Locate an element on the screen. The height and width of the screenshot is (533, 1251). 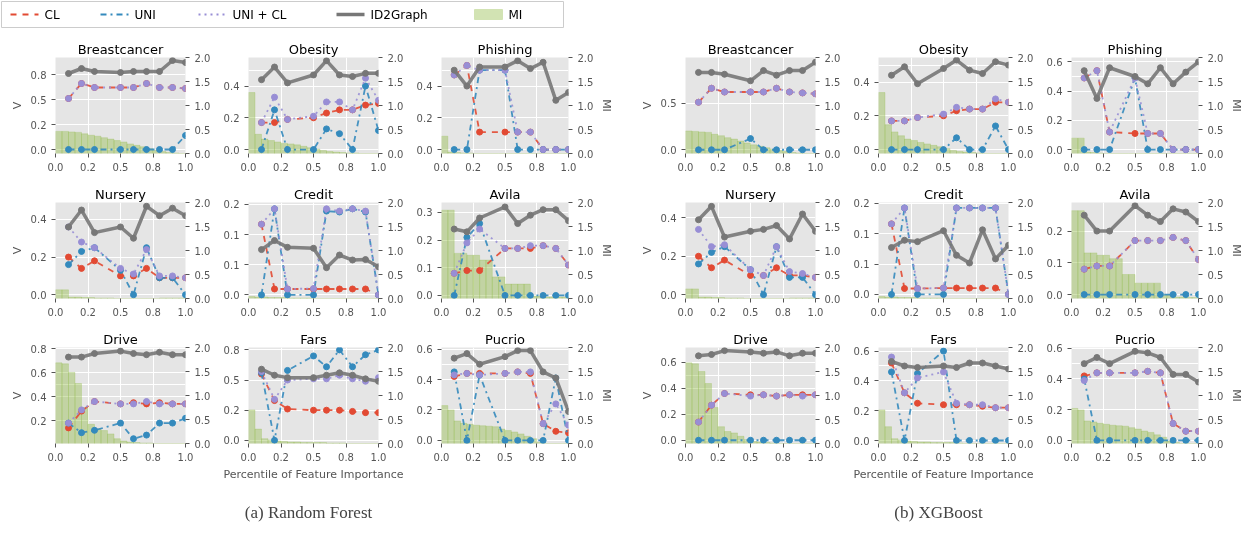
chart-title: Fars is located at coordinates (943, 339).